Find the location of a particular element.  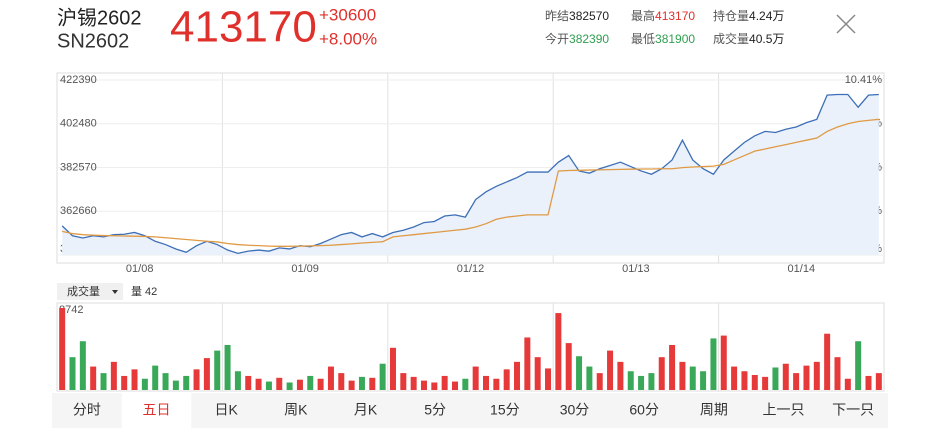

stat-label: 持仓量 is located at coordinates (731, 15).